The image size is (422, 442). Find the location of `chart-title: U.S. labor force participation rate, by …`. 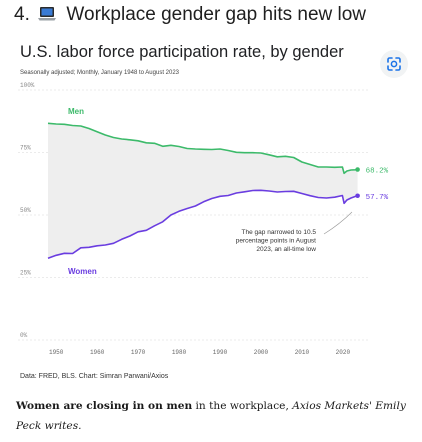

chart-title: U.S. labor force participation rate, by … is located at coordinates (182, 52).